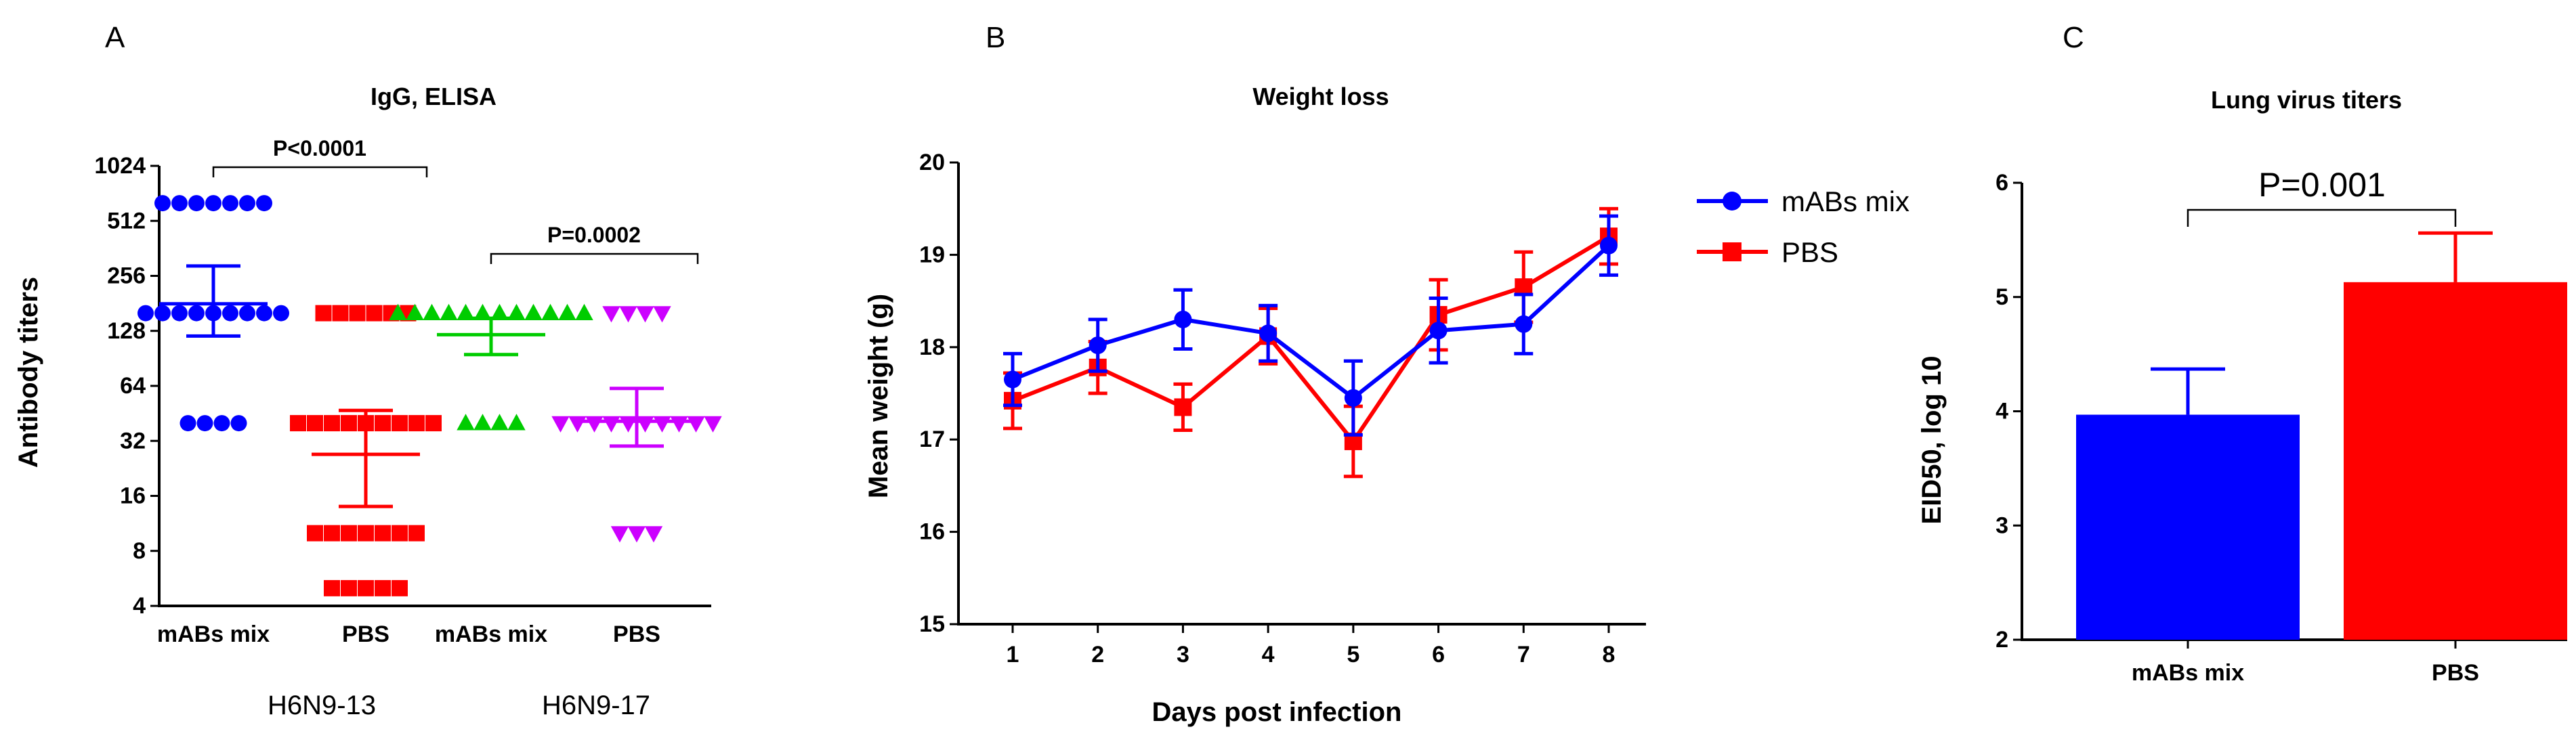 The width and height of the screenshot is (2576, 744). I want to click on legend-label-pbs: PBS, so click(1810, 252).